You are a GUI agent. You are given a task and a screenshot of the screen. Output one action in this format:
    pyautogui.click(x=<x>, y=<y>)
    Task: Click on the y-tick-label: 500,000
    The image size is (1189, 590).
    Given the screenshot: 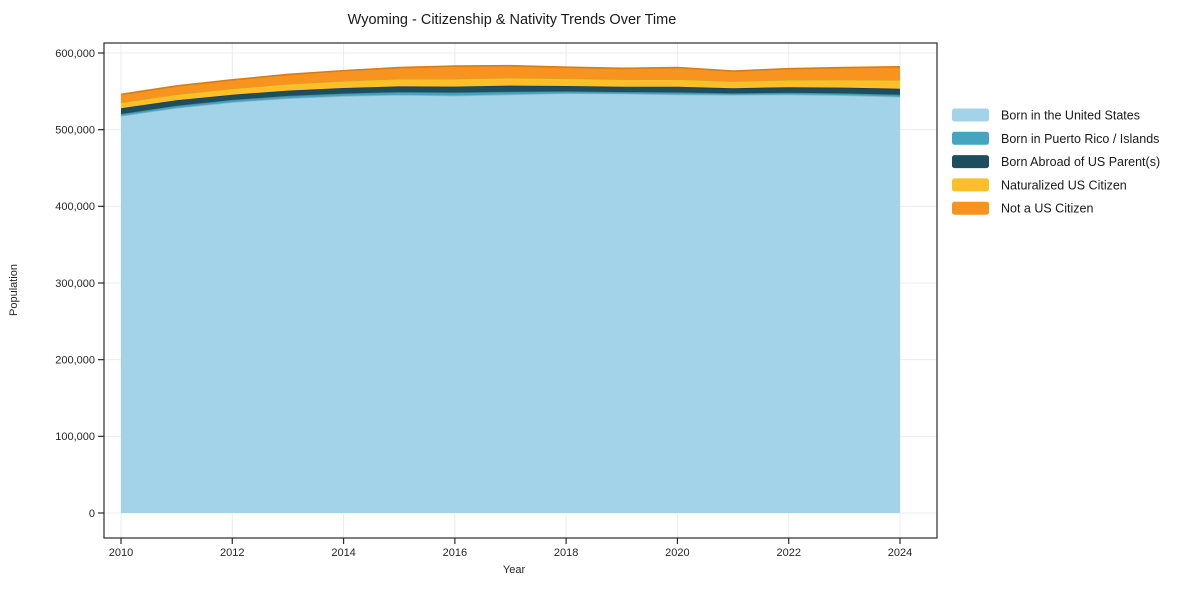 What is the action you would take?
    pyautogui.click(x=75, y=130)
    